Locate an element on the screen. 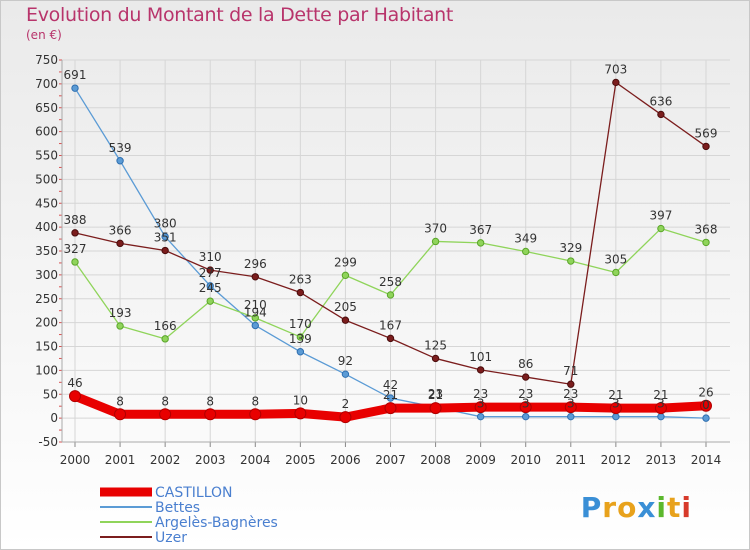 The width and height of the screenshot is (750, 550). y-tick-label: 450 is located at coordinates (46, 203).